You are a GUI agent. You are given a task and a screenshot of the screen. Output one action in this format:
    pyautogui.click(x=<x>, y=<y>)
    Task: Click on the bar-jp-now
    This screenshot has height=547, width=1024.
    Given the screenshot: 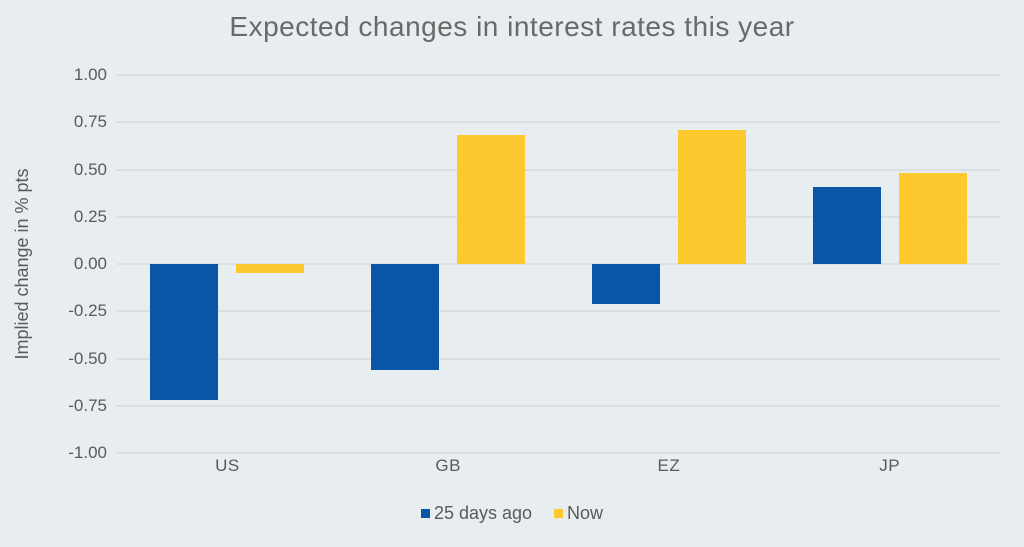 What is the action you would take?
    pyautogui.click(x=932, y=218)
    